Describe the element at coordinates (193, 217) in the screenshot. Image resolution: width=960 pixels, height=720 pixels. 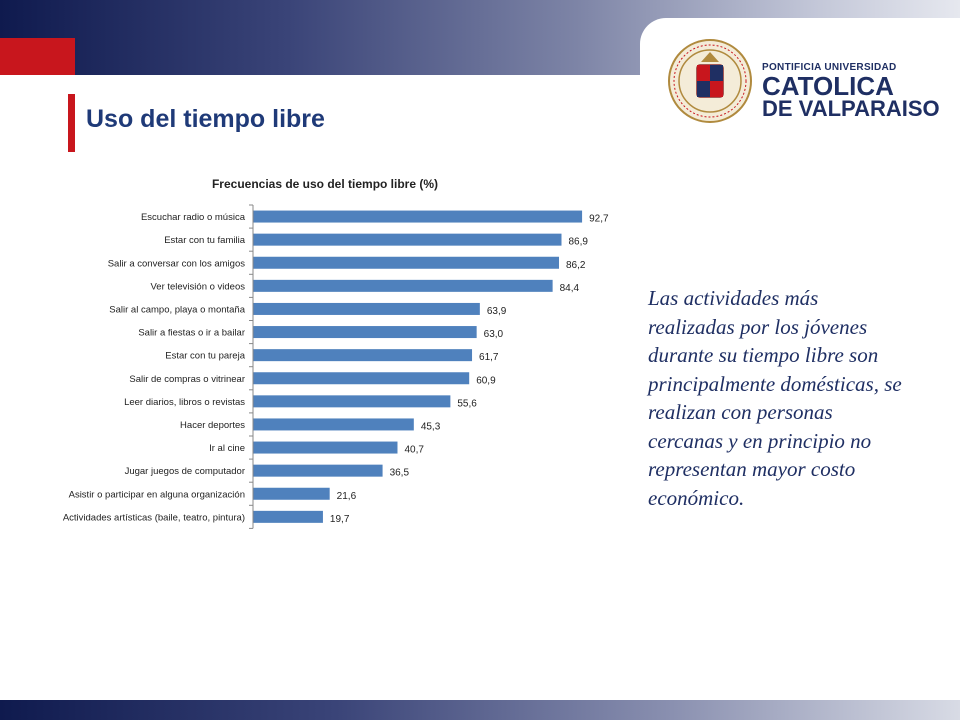
I see `category-label: Escuchar radio o música` at that location.